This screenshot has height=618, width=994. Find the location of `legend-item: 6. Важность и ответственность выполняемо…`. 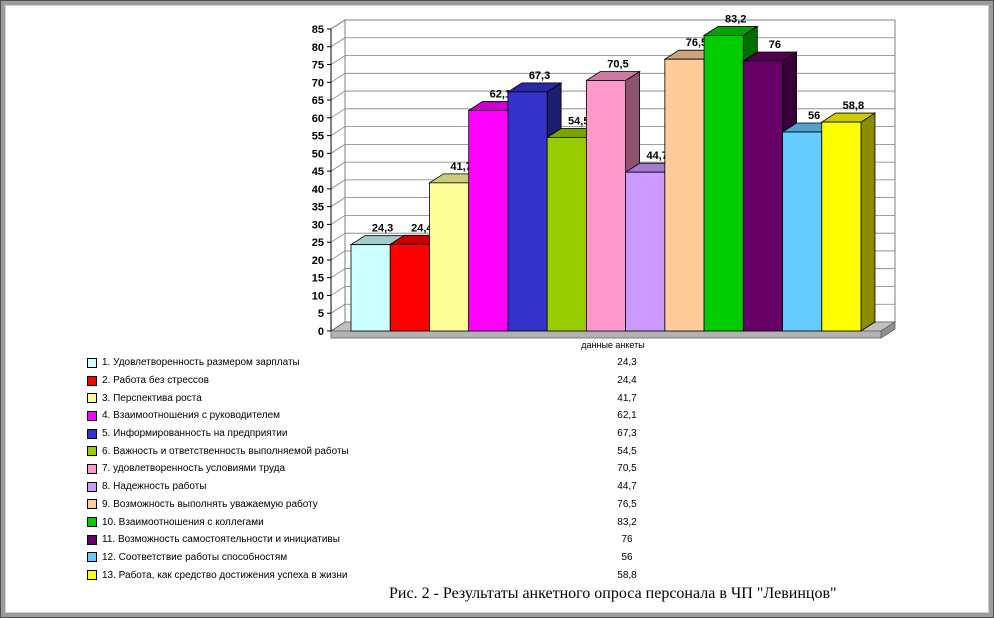

legend-item: 6. Важность и ответственность выполняемо… is located at coordinates (377, 451).